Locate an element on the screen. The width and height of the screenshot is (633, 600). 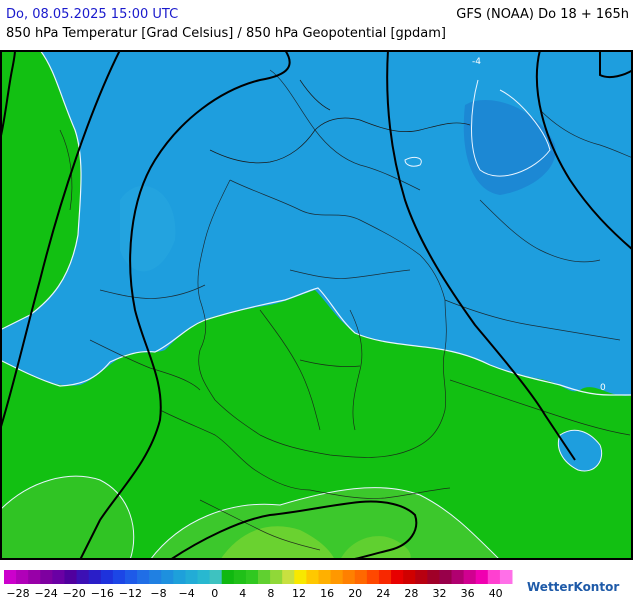
colder-region is located at coordinates (509, 147).